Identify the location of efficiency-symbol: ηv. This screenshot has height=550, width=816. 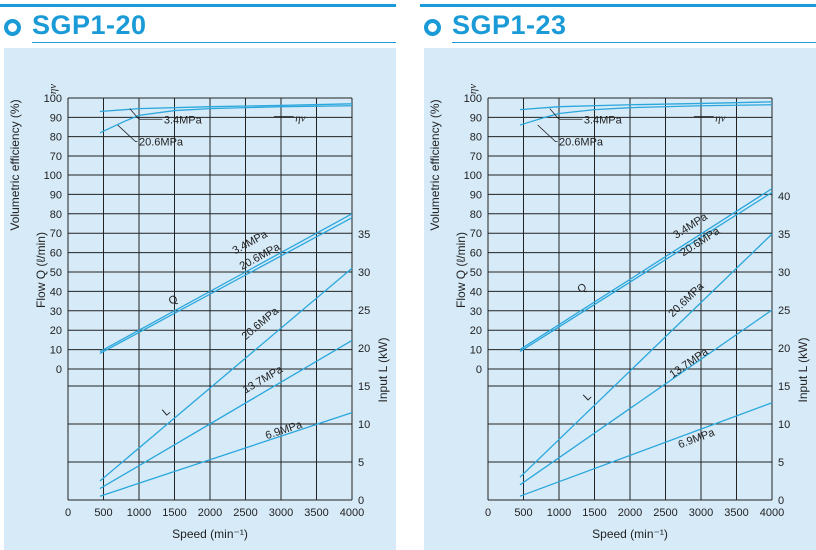
(53, 89).